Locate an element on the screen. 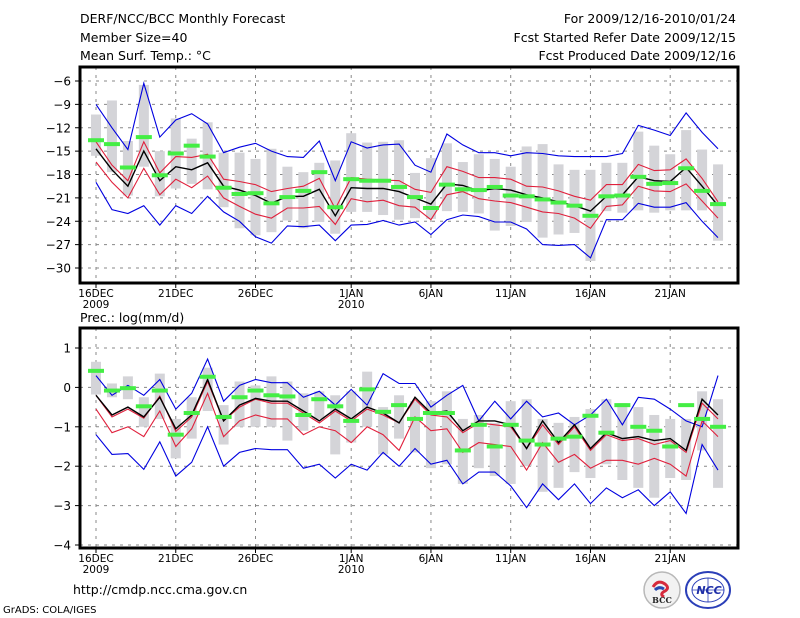 Image resolution: width=800 pixels, height=618 pixels. prec-ytick-label: −1 is located at coordinates (62, 427).